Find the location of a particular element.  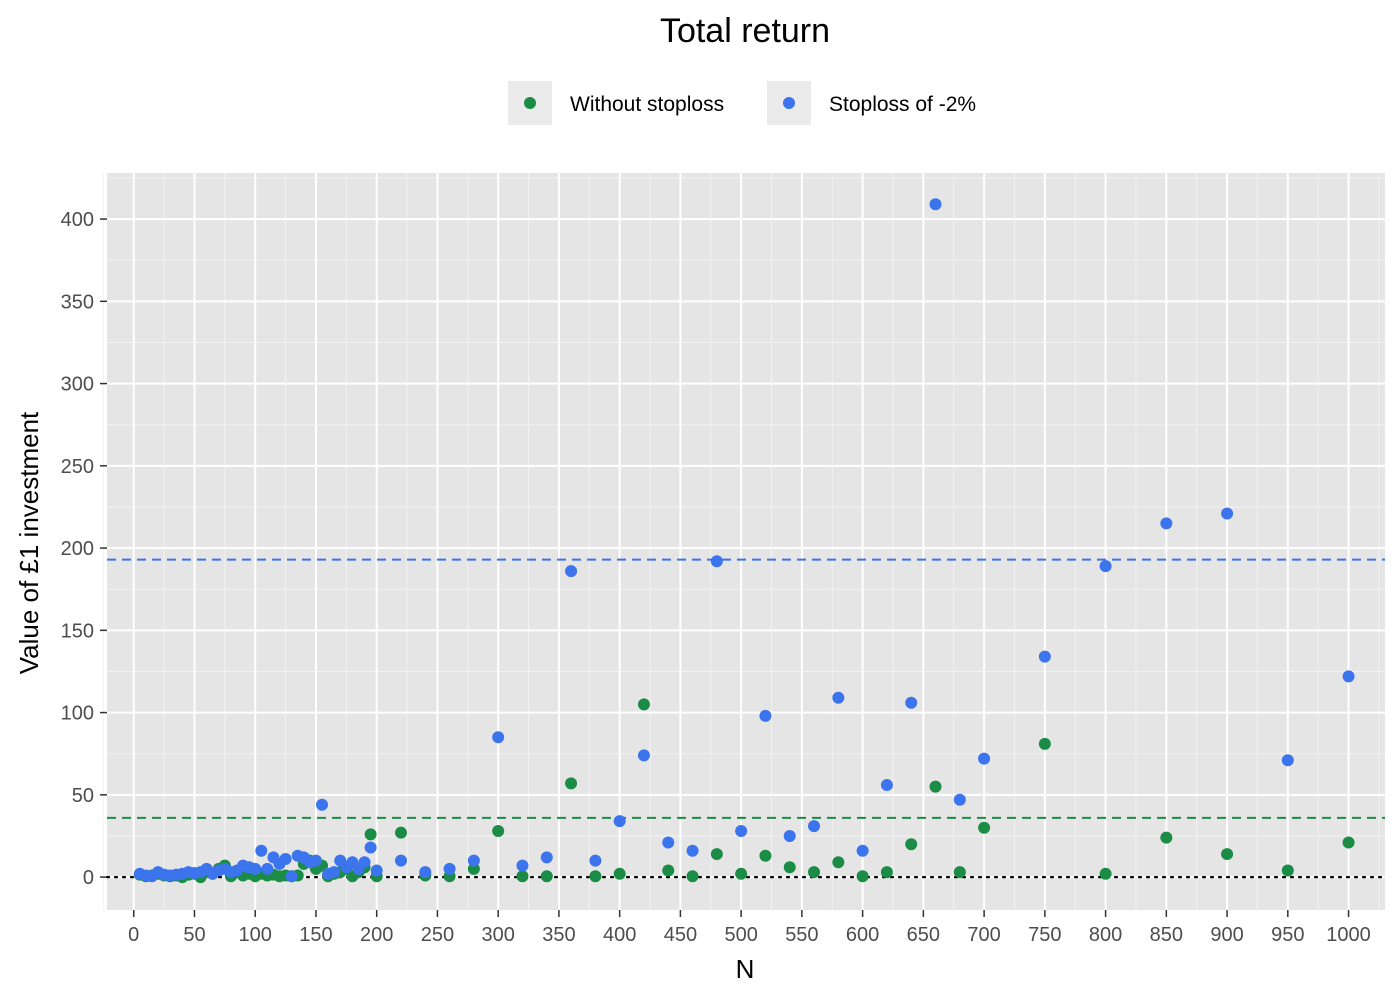

x-tick-label: 950 is located at coordinates (1287, 935).